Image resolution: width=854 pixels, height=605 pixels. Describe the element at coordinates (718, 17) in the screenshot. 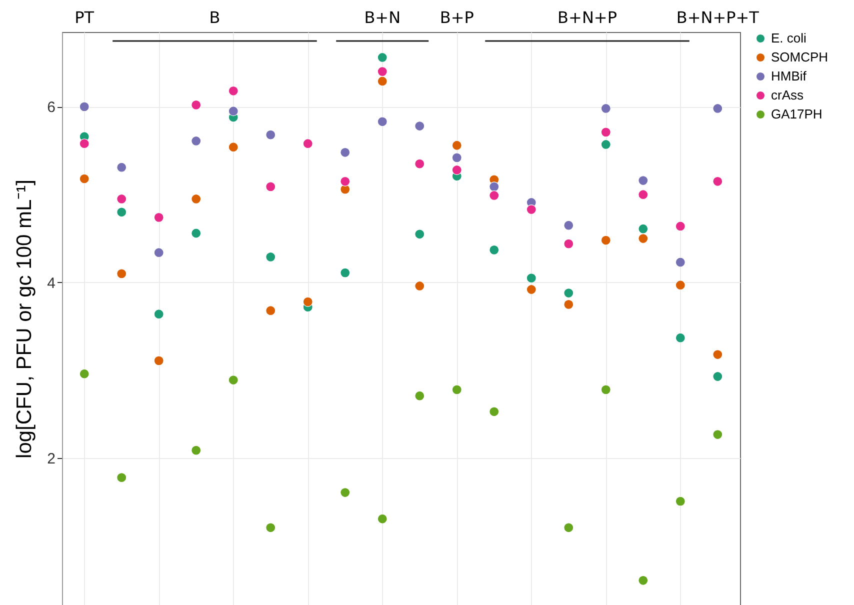

I see `text: B+N+P+T` at that location.